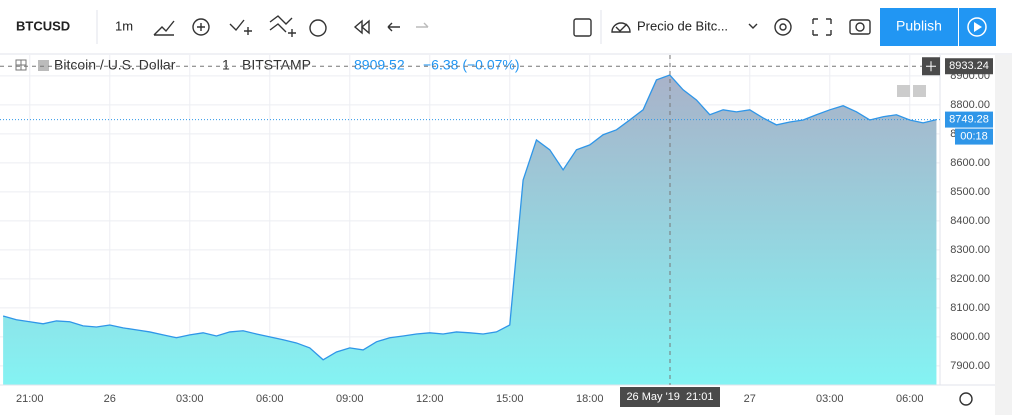 The image size is (1012, 415). What do you see at coordinates (282, 26) in the screenshot?
I see `compare-icon` at bounding box center [282, 26].